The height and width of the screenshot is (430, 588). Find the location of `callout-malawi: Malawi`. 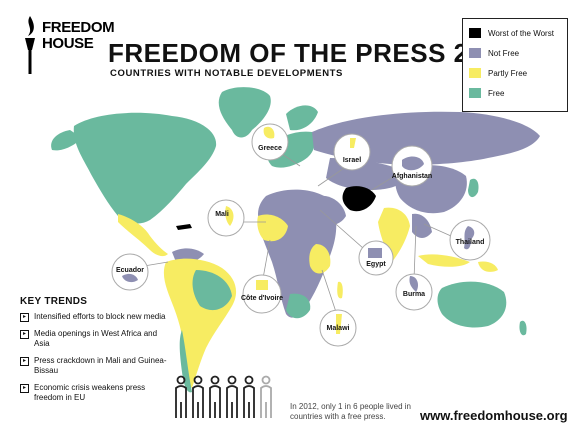

callout-malawi: Malawi is located at coordinates (338, 328).